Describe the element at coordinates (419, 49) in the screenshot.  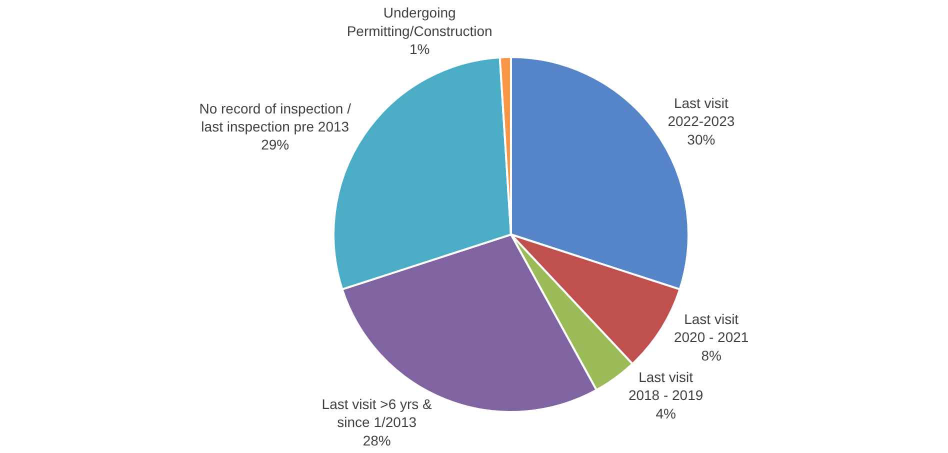
I see `data-label: 1%` at that location.